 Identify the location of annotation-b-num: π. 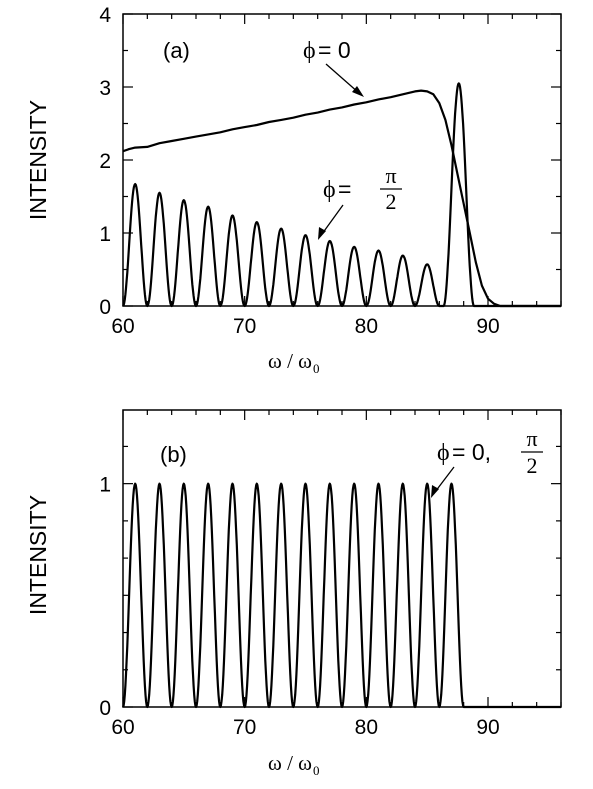
(531, 438).